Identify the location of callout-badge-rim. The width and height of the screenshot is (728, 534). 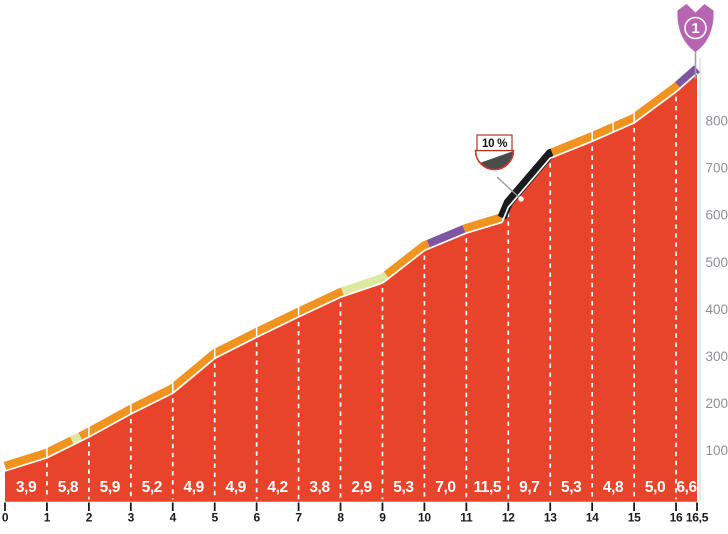
(494, 160).